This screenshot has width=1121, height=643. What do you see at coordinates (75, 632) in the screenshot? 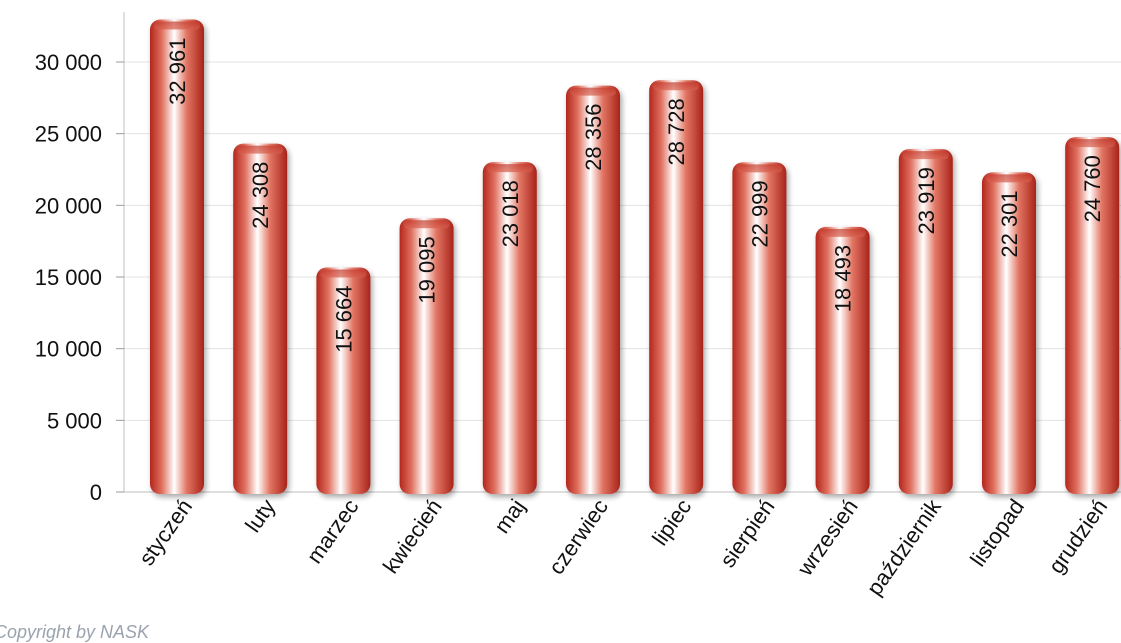
I see `copyright-note: Copyright by NASK` at bounding box center [75, 632].